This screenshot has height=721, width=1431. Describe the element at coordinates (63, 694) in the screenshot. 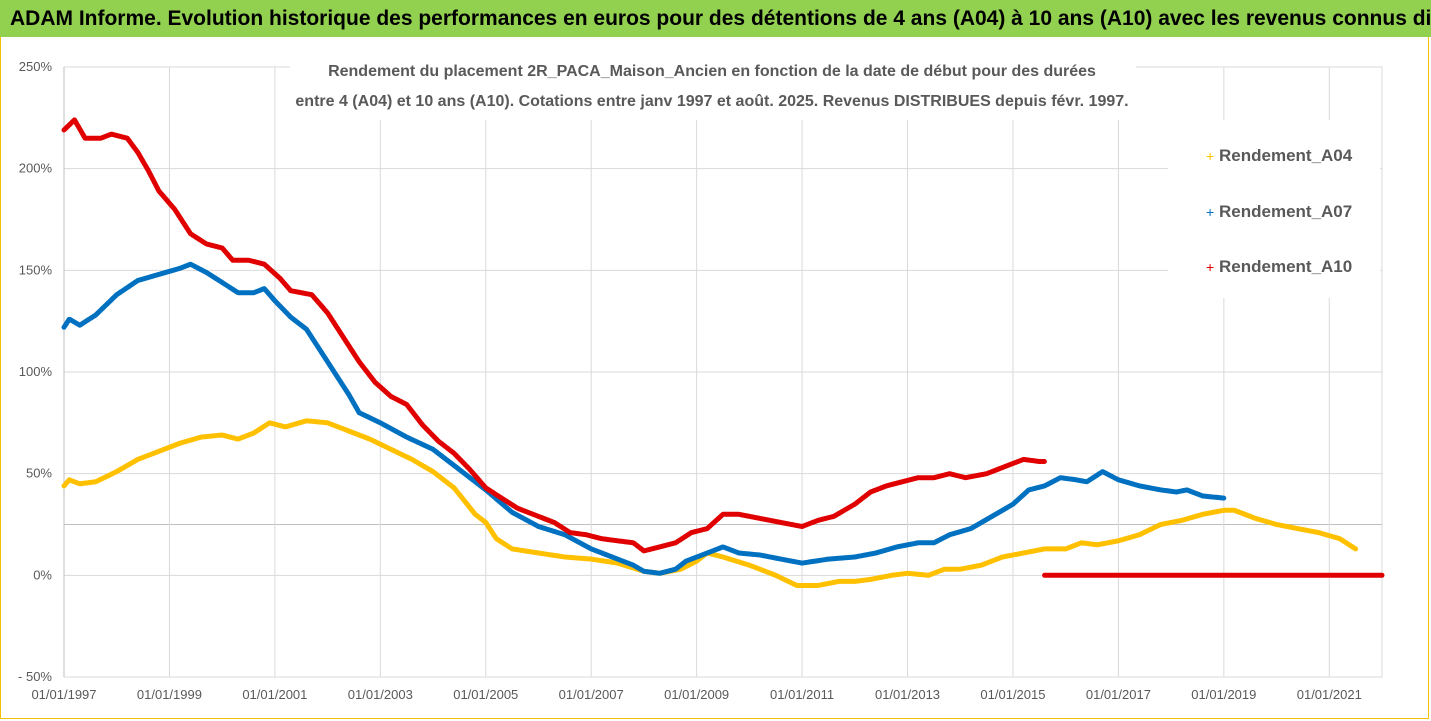

I see `x-tick-label: 01/01/1997` at that location.